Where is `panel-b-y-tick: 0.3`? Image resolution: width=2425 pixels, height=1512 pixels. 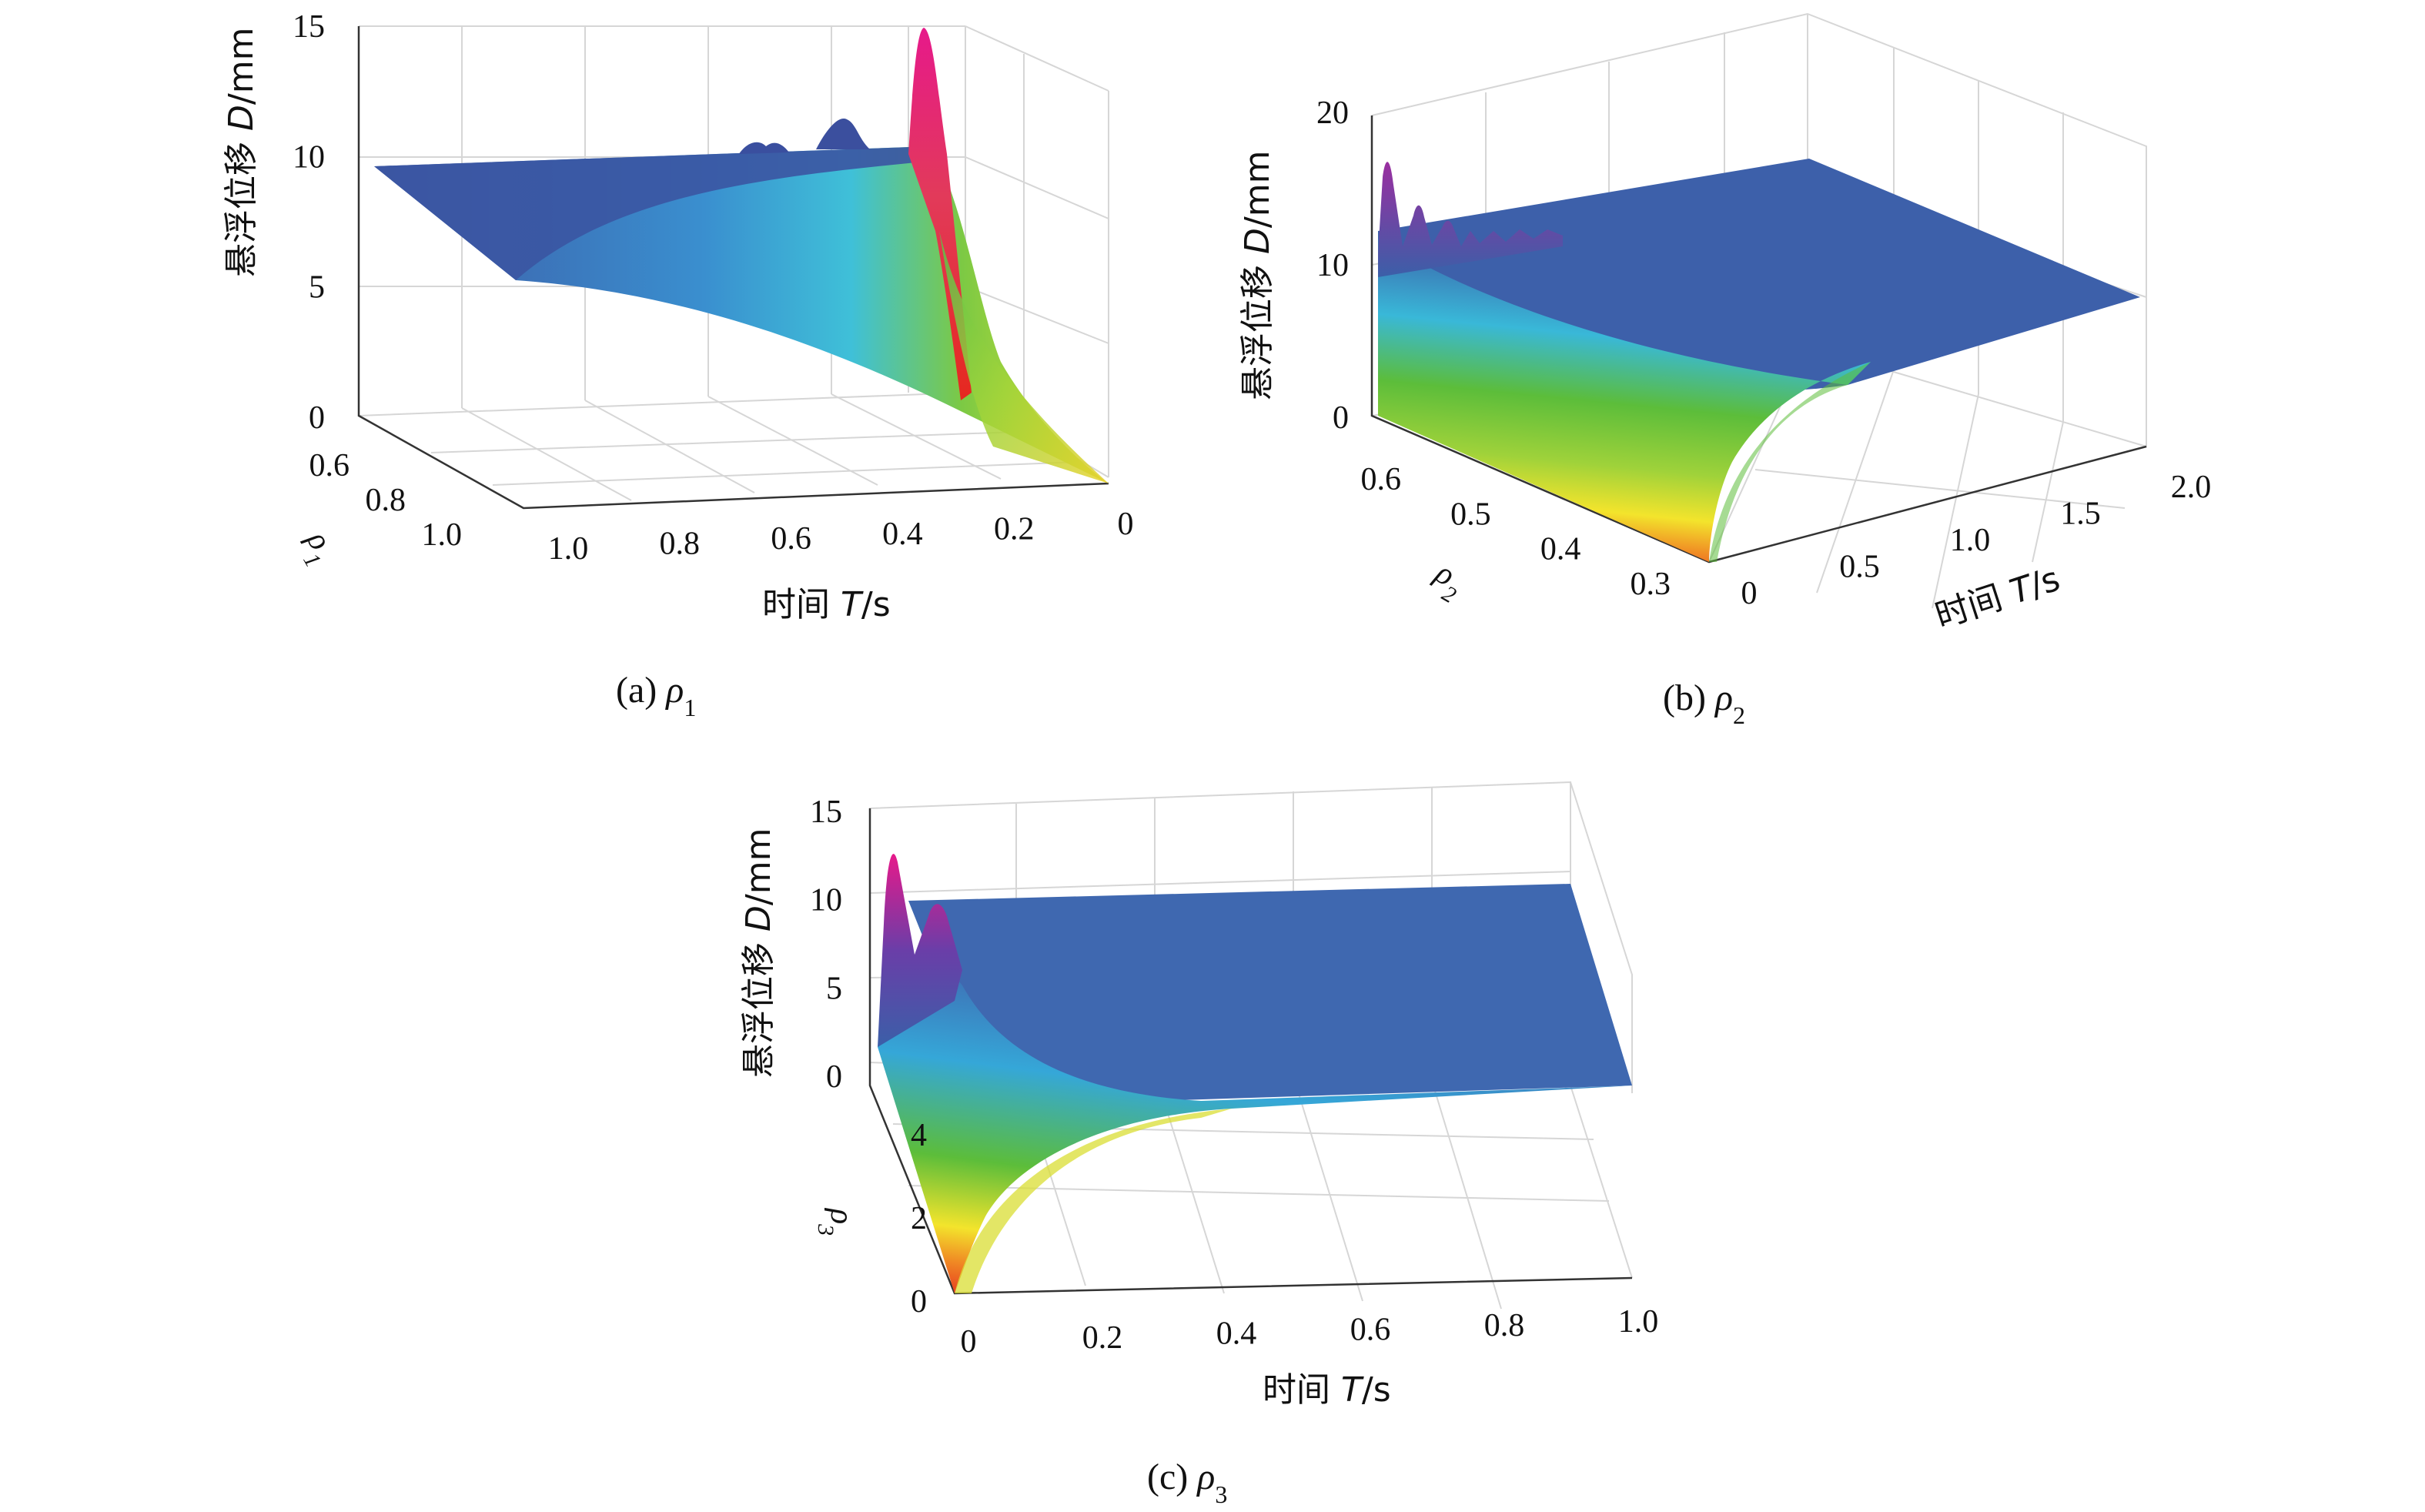
panel-b-y-tick: 0.3 is located at coordinates (1651, 584).